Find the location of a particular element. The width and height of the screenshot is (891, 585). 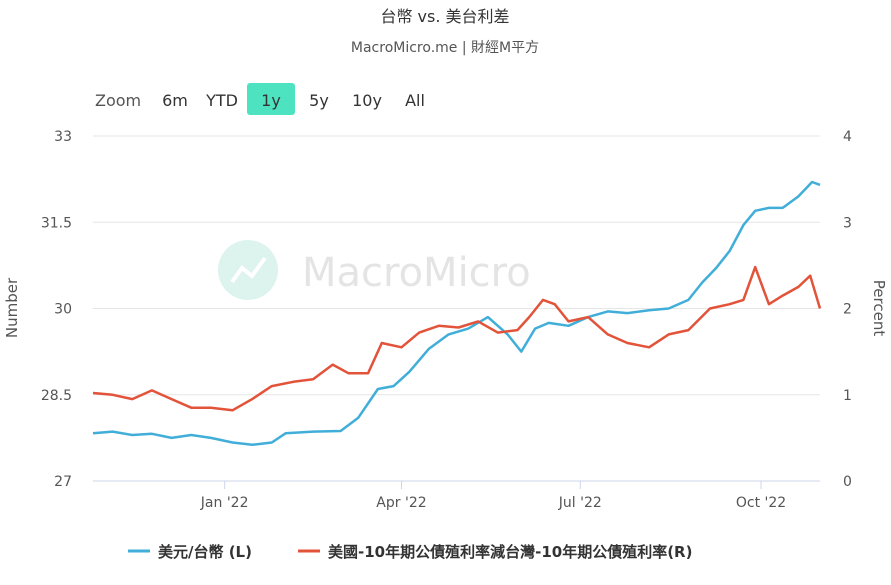

legend-label: 美元/台幣 (L) is located at coordinates (205, 552).